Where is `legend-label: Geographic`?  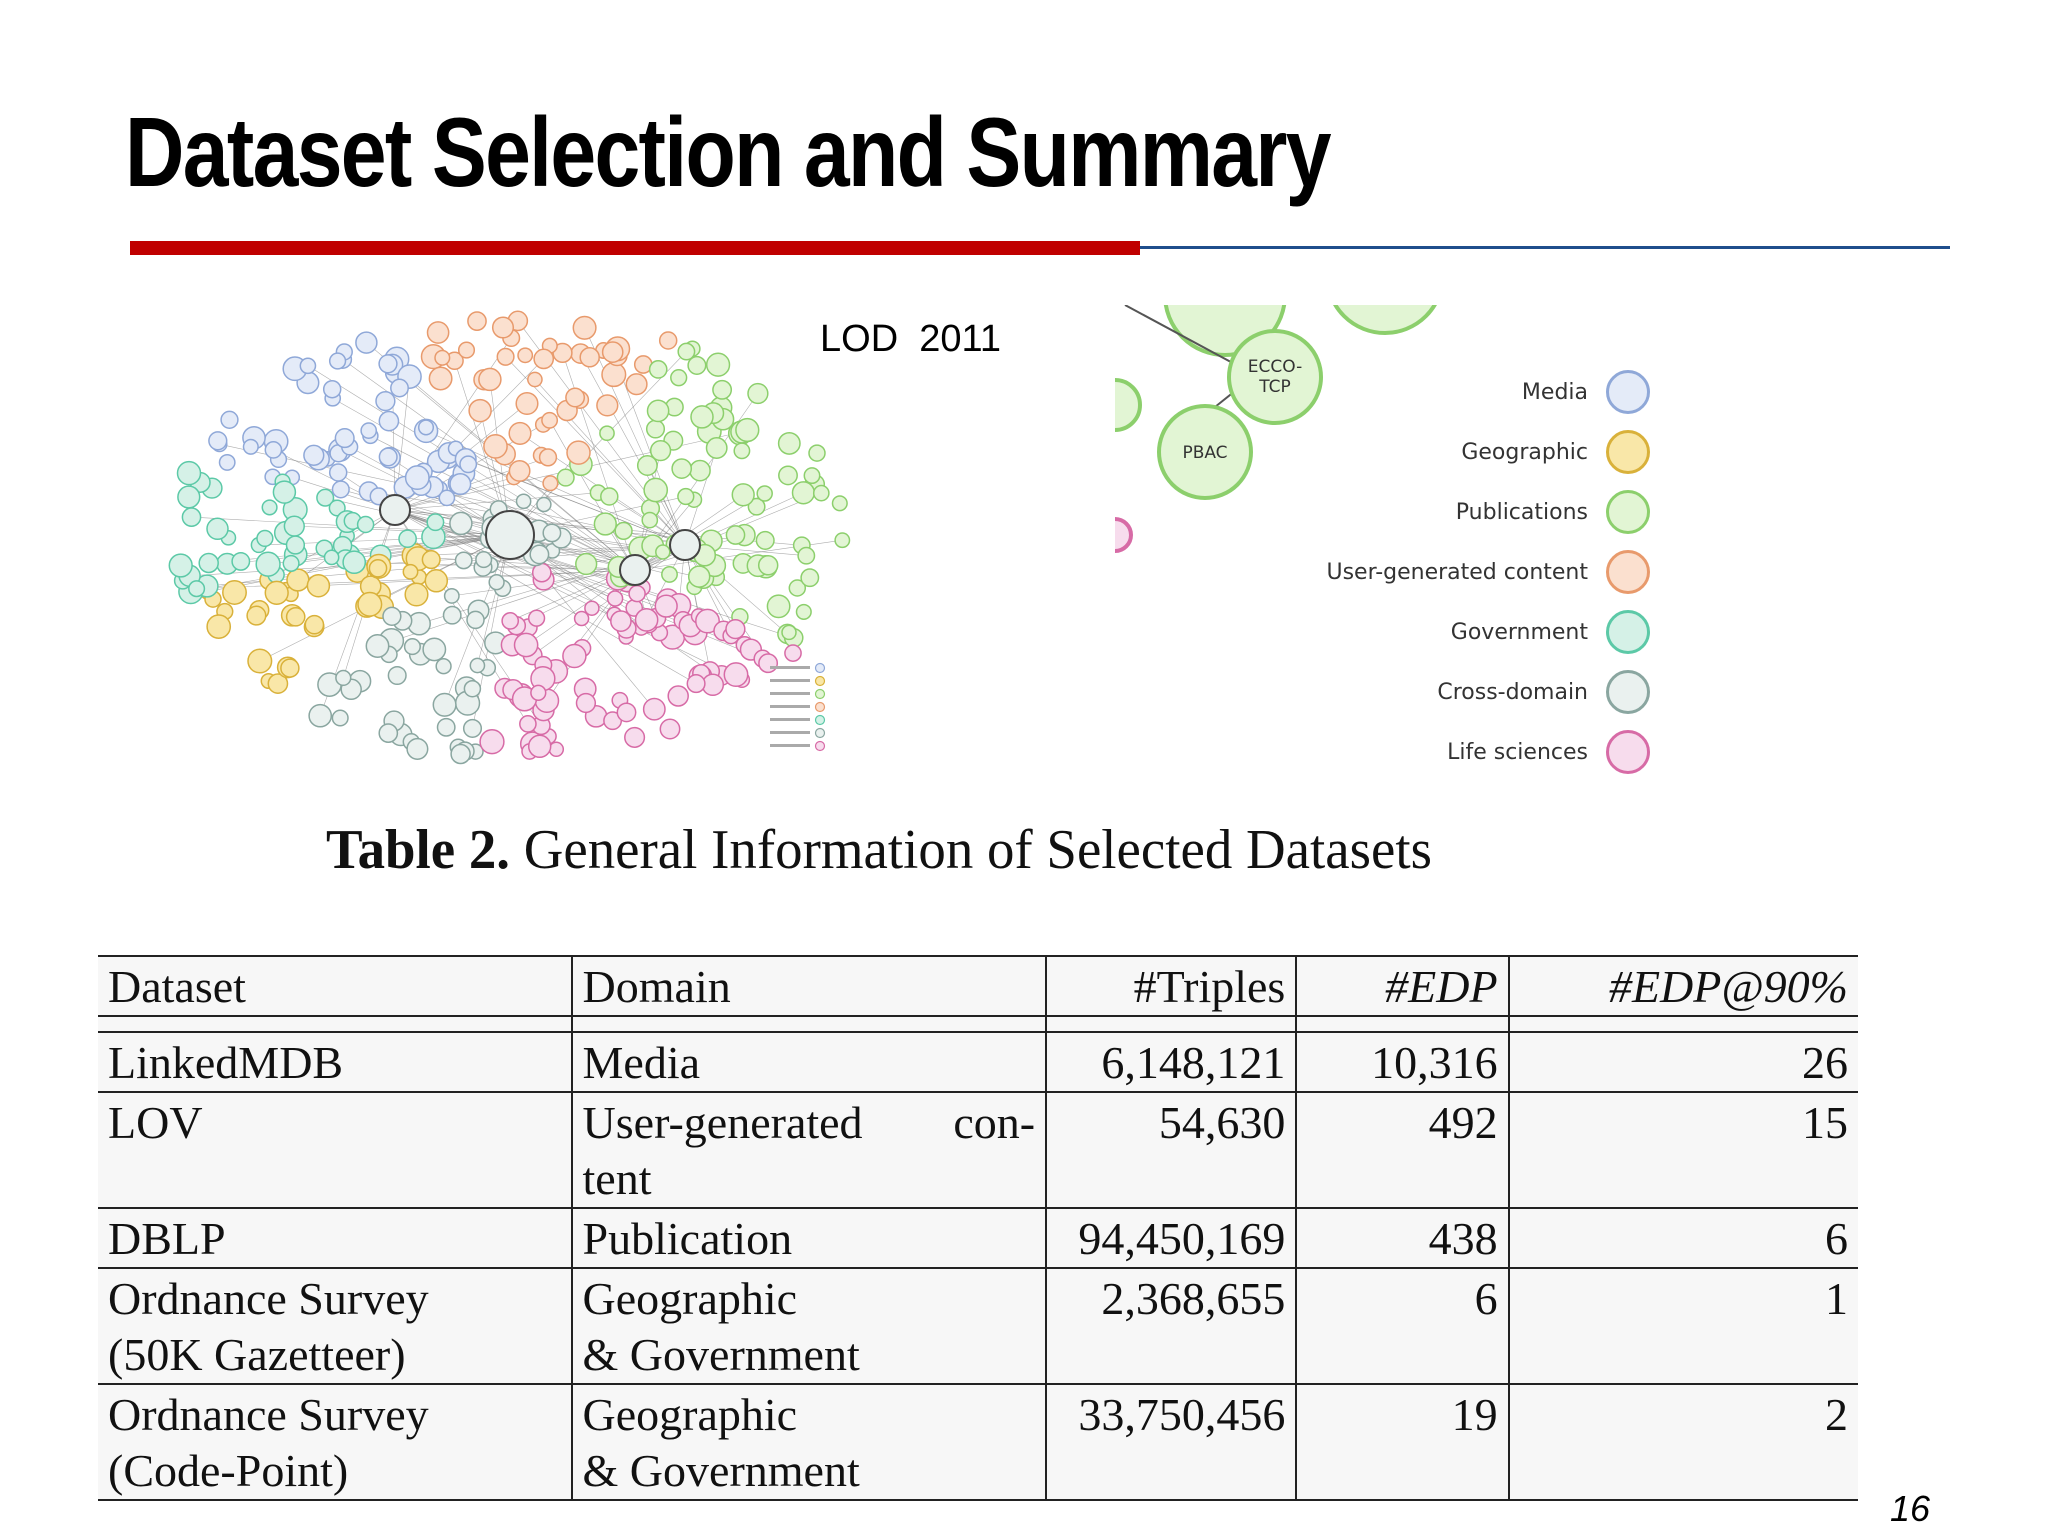 legend-label: Geographic is located at coordinates (1524, 452).